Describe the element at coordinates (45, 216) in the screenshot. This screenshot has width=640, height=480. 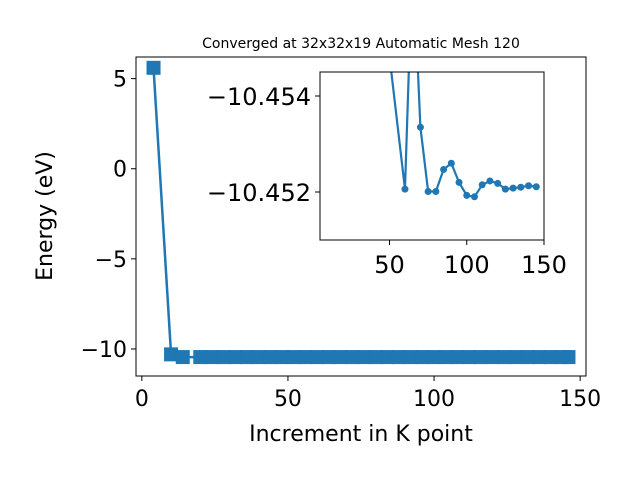
I see `y-axis-label: Energy (eV)` at that location.